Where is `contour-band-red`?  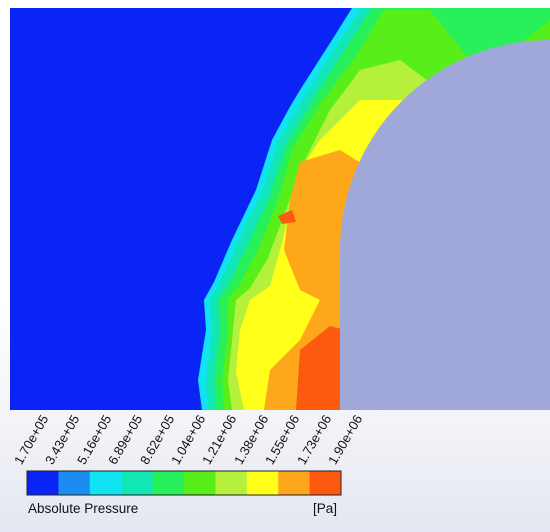 contour-band-red is located at coordinates (320, 368).